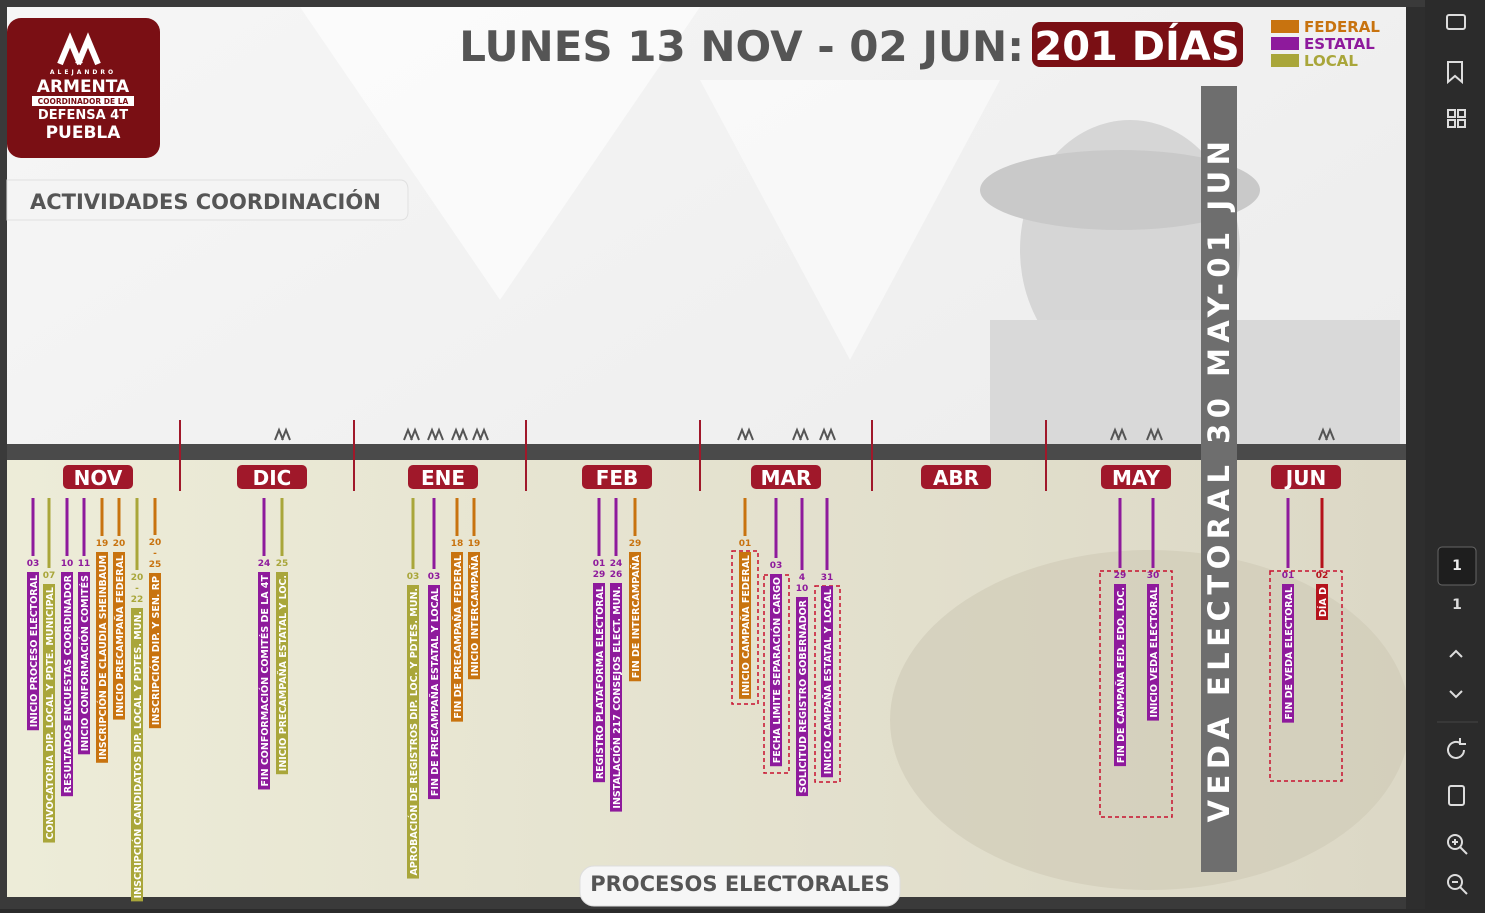 This screenshot has width=1485, height=913. I want to click on veda-banner, so click(1219, 479).